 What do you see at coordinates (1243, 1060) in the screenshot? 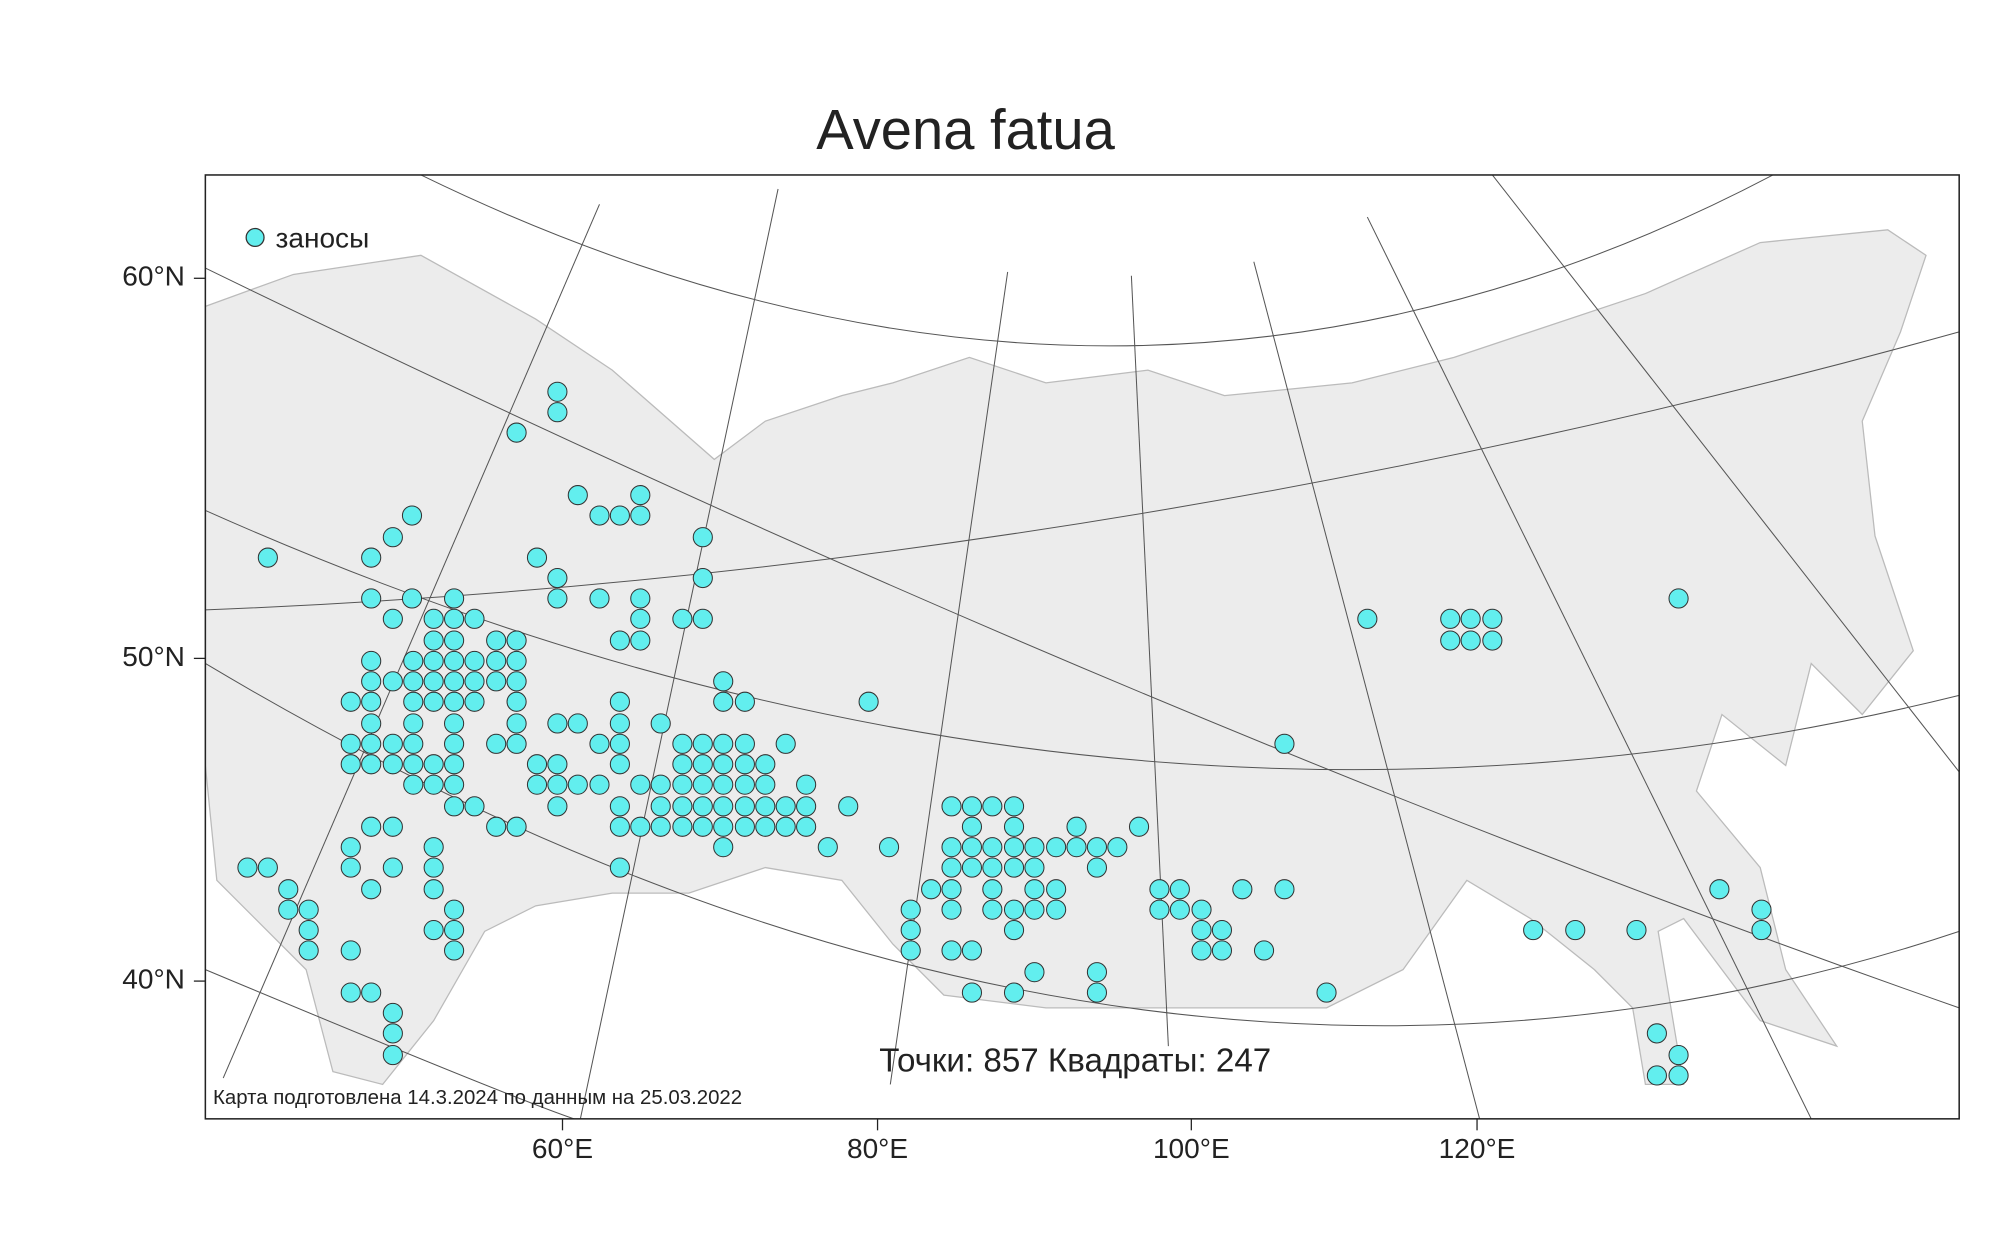
I see `squares-count: 247` at bounding box center [1243, 1060].